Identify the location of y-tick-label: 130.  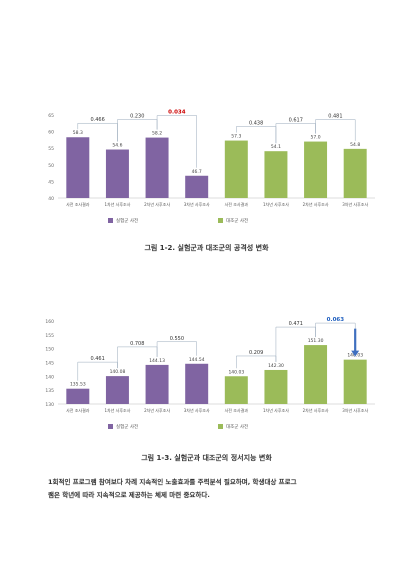
(49, 405).